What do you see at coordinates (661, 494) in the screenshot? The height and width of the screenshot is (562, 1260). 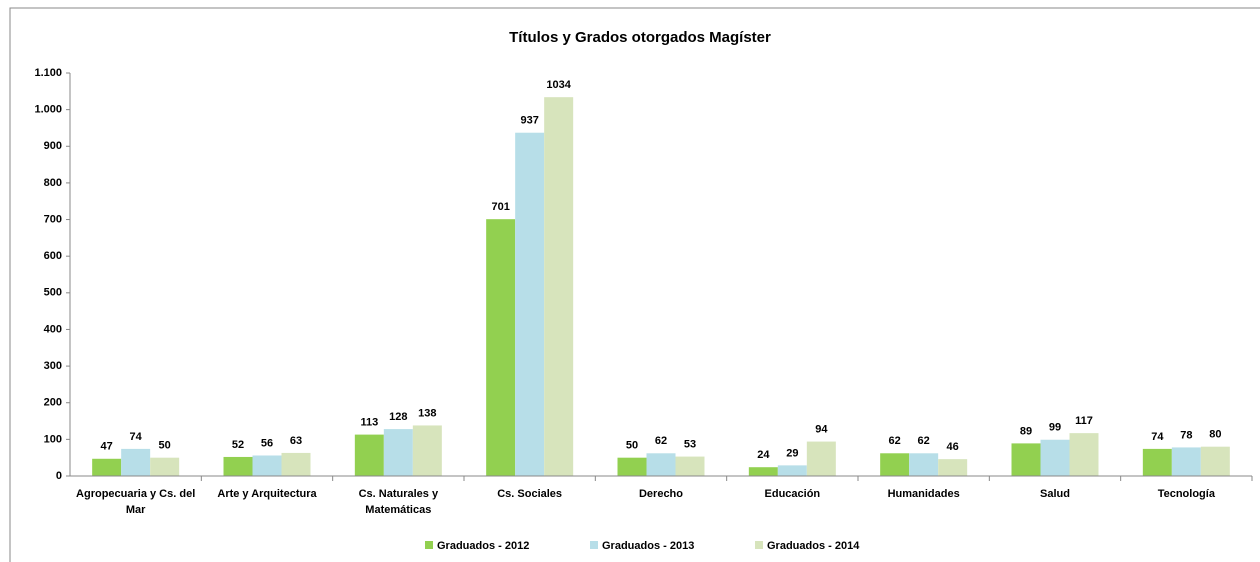 I see `x-tick-label: Derecho` at bounding box center [661, 494].